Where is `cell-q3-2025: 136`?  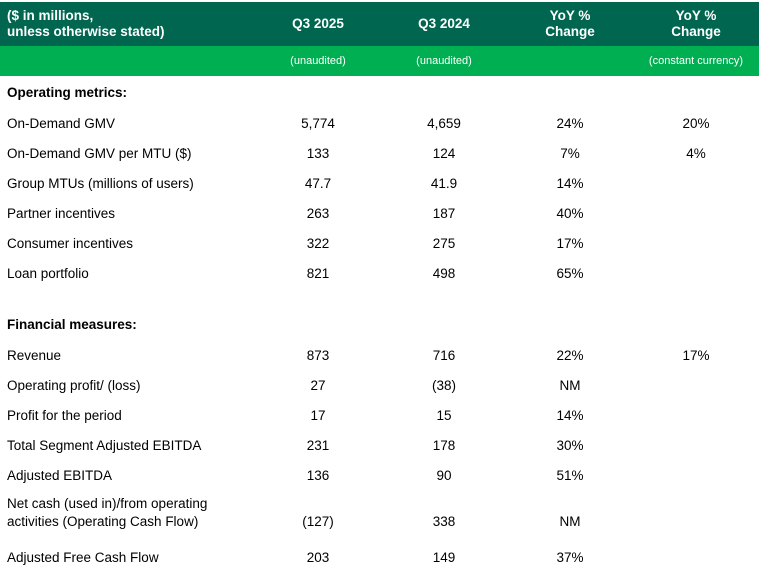
cell-q3-2025: 136 is located at coordinates (318, 475).